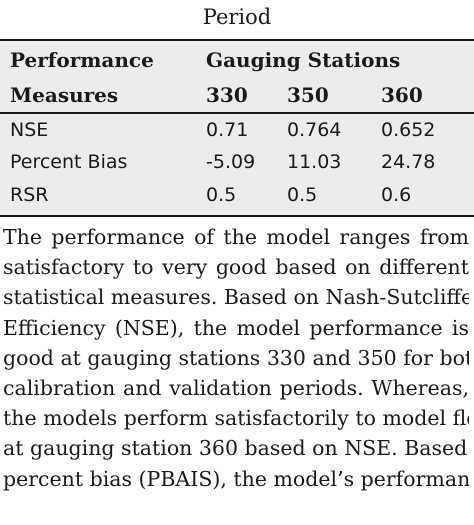 The width and height of the screenshot is (474, 525). What do you see at coordinates (314, 162) in the screenshot?
I see `cell-bias-350: 11.03` at bounding box center [314, 162].